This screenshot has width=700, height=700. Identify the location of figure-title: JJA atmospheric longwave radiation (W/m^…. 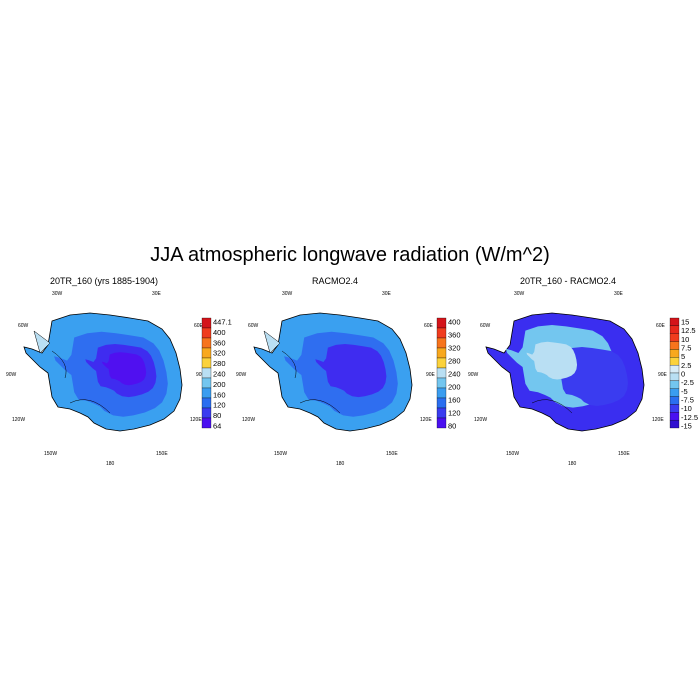
(350, 255).